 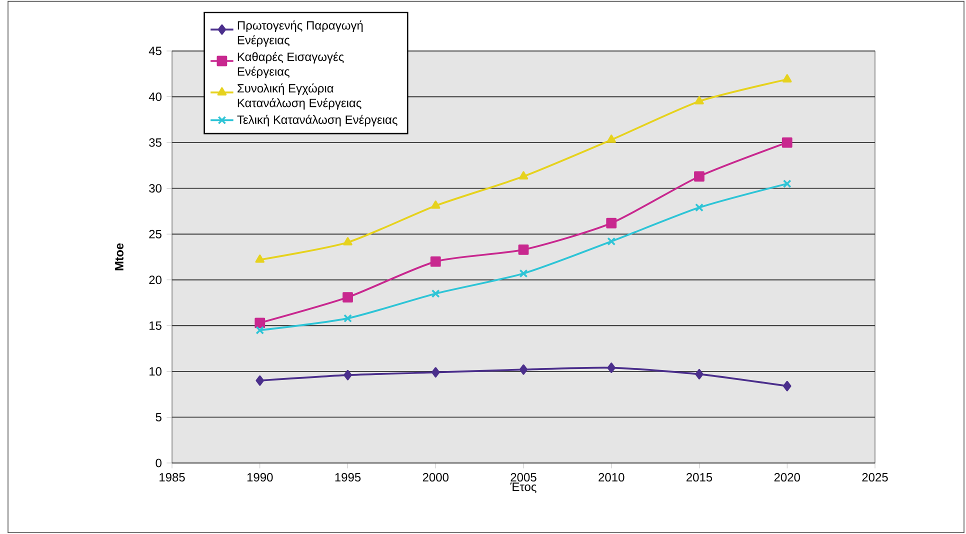 What do you see at coordinates (260, 477) in the screenshot?
I see `x-tick-label: 1990` at bounding box center [260, 477].